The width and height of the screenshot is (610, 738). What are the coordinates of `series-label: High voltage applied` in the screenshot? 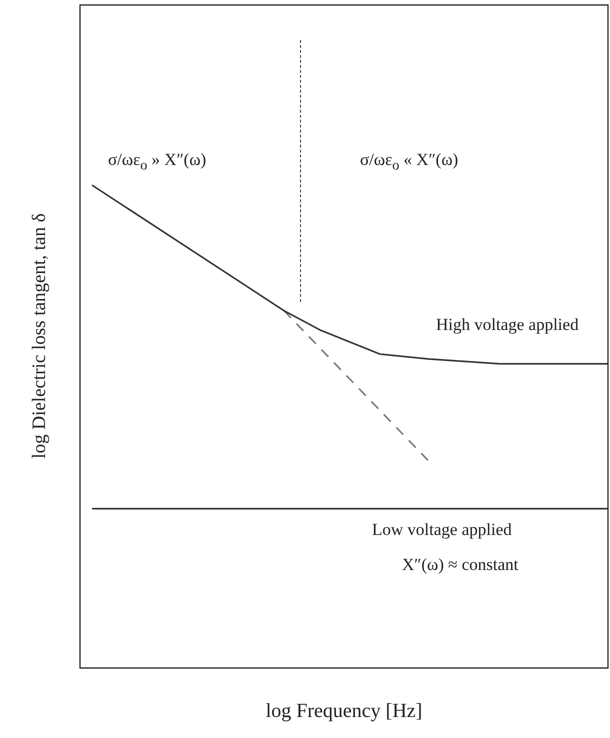 It's located at (507, 325).